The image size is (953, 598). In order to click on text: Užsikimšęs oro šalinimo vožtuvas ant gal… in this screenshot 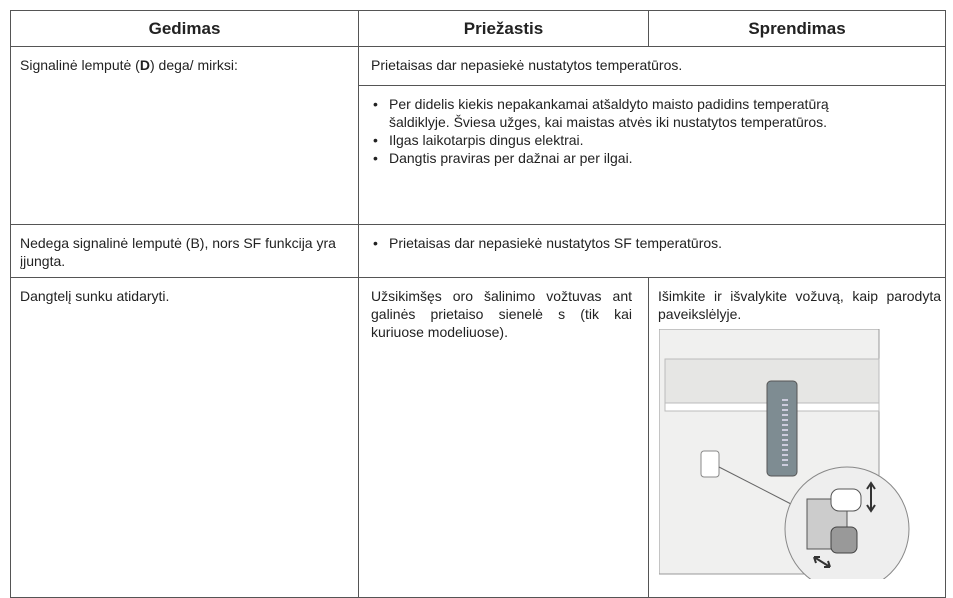, I will do `click(501, 314)`.